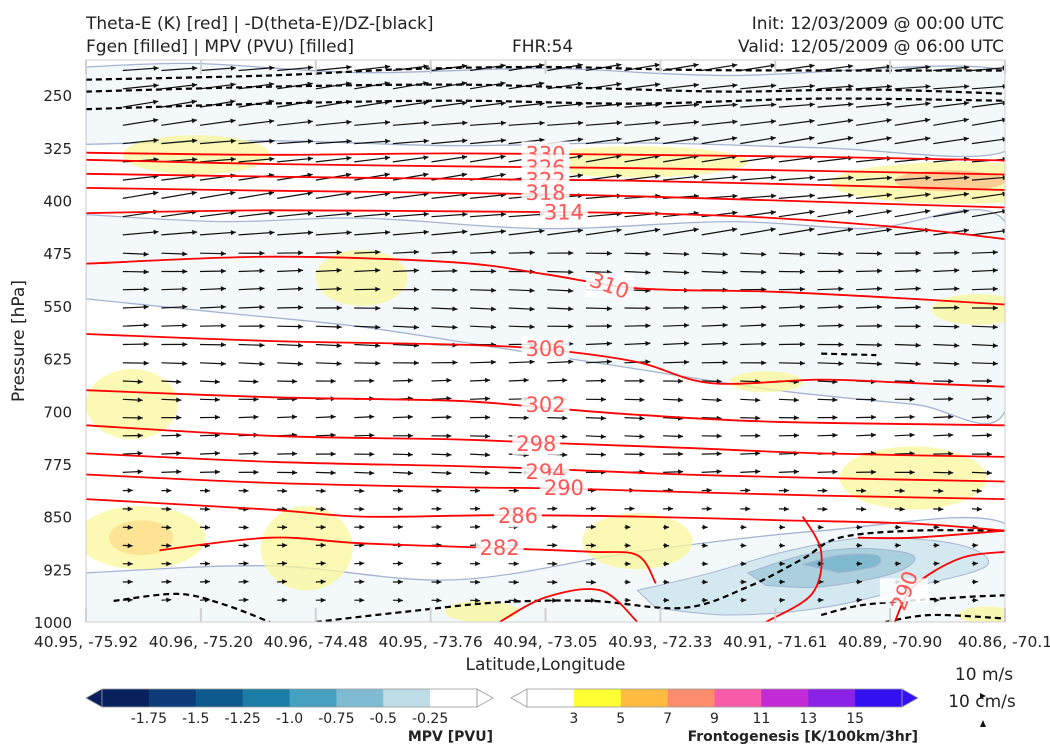  I want to click on mpv-colorbar-frame, so click(289, 698).